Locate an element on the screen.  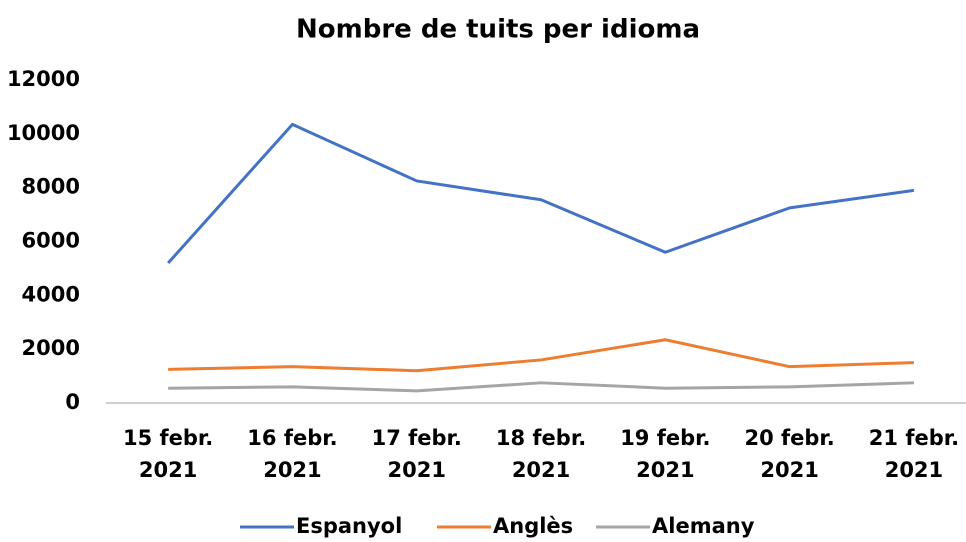
x-tick-label: 17 febr. 2021 is located at coordinates (416, 454).